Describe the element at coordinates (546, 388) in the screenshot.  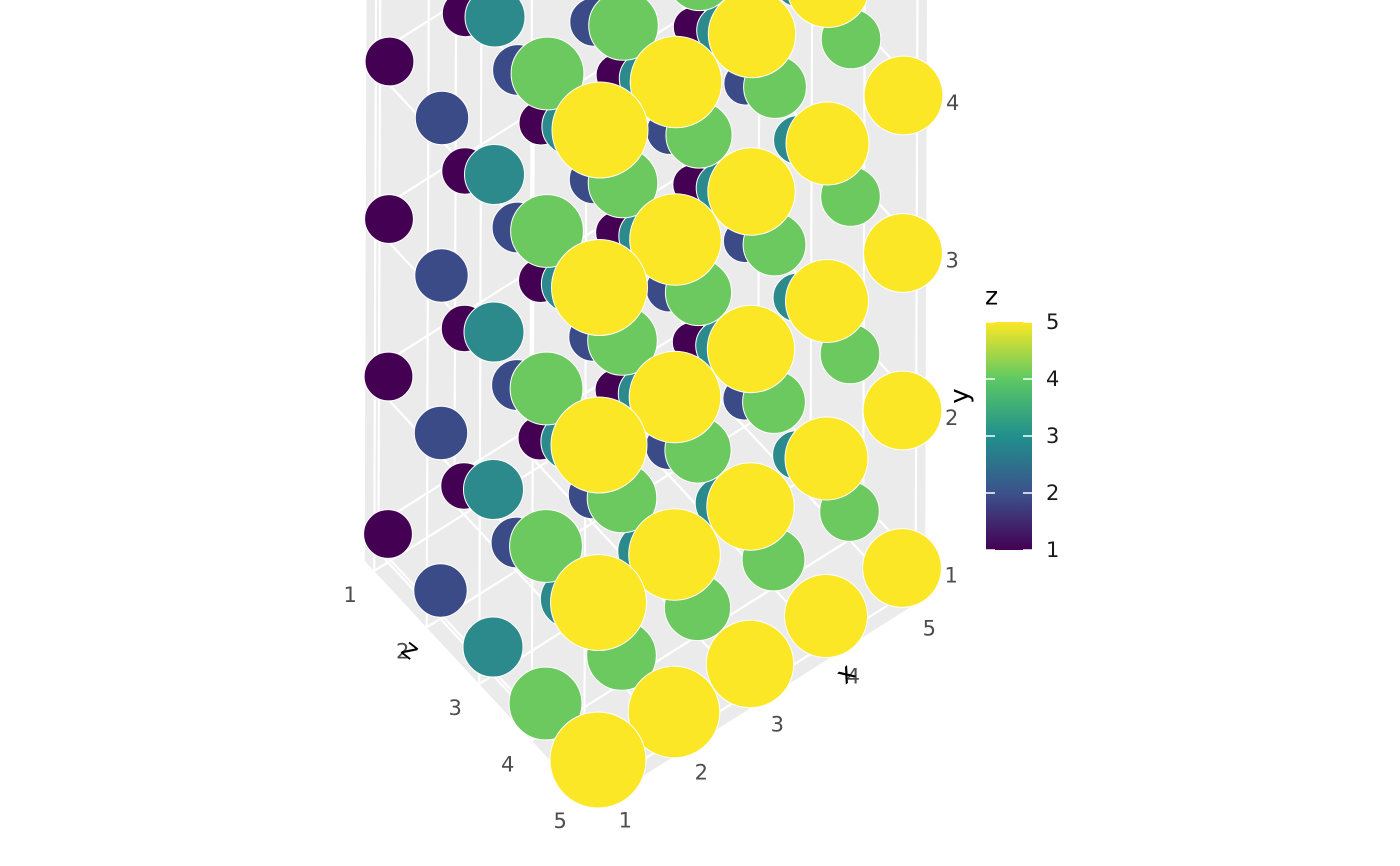
I see `point-x1-y3-z4` at that location.